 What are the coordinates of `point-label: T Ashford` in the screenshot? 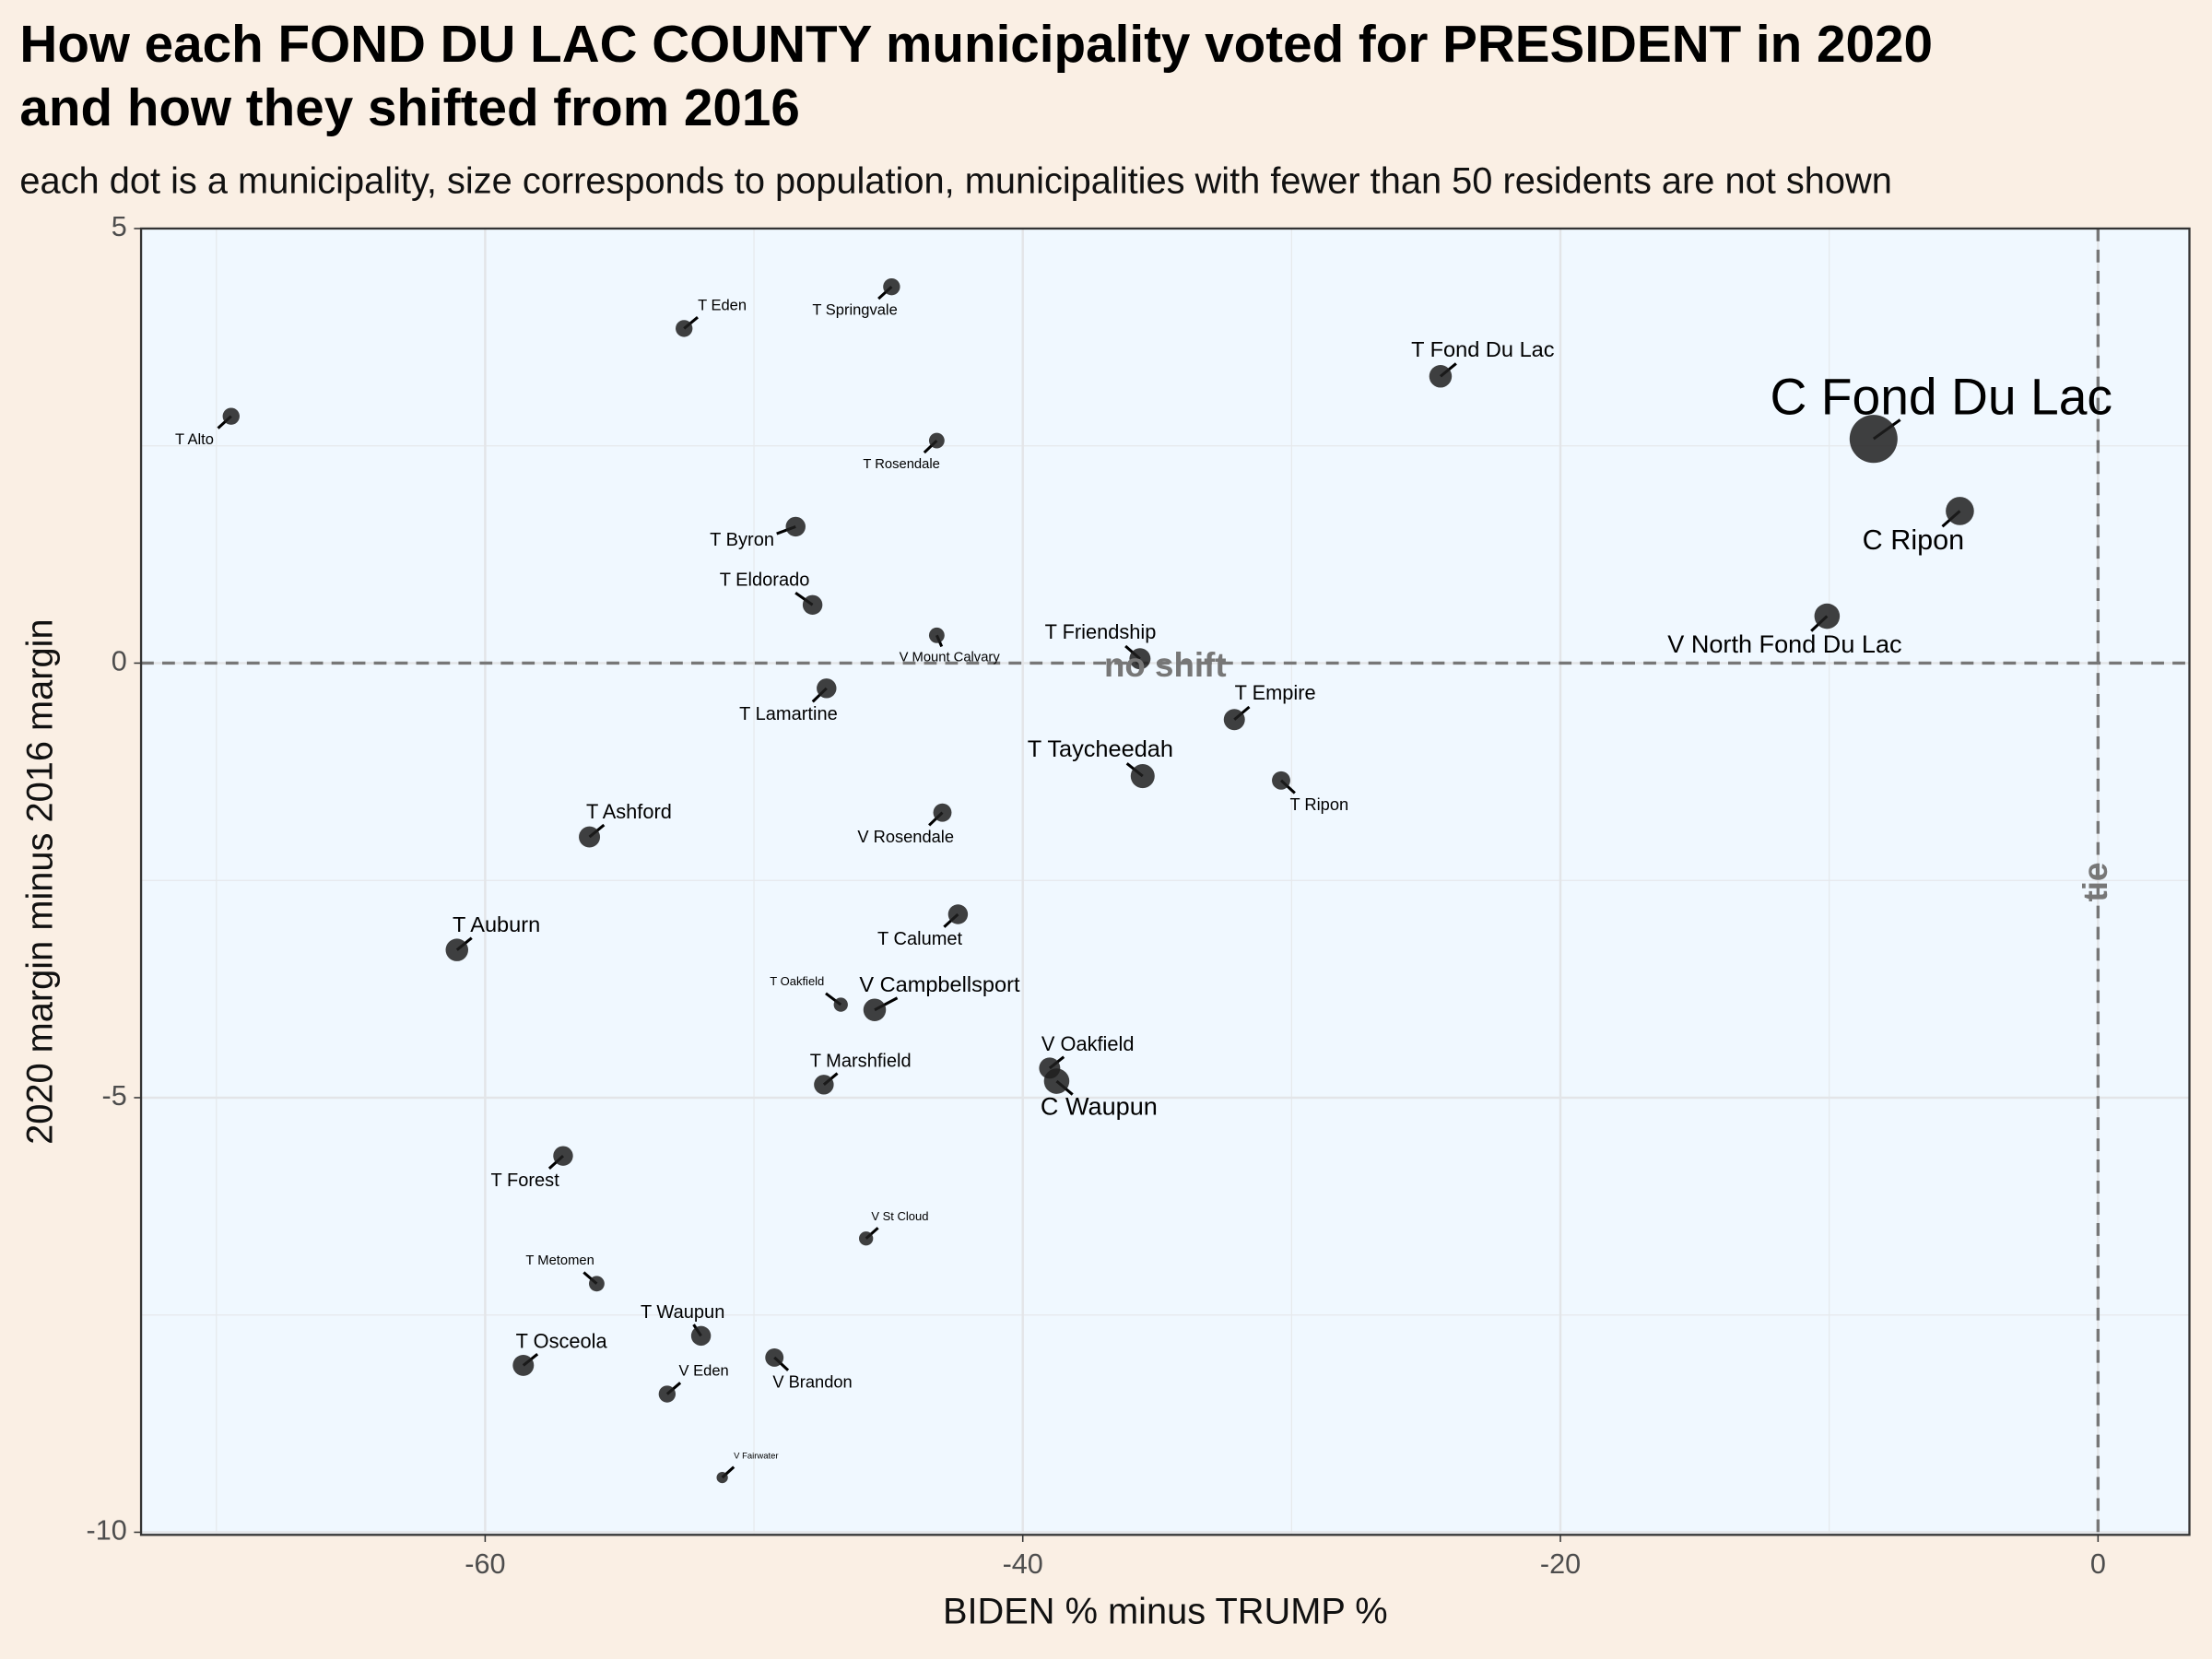 It's located at (629, 811).